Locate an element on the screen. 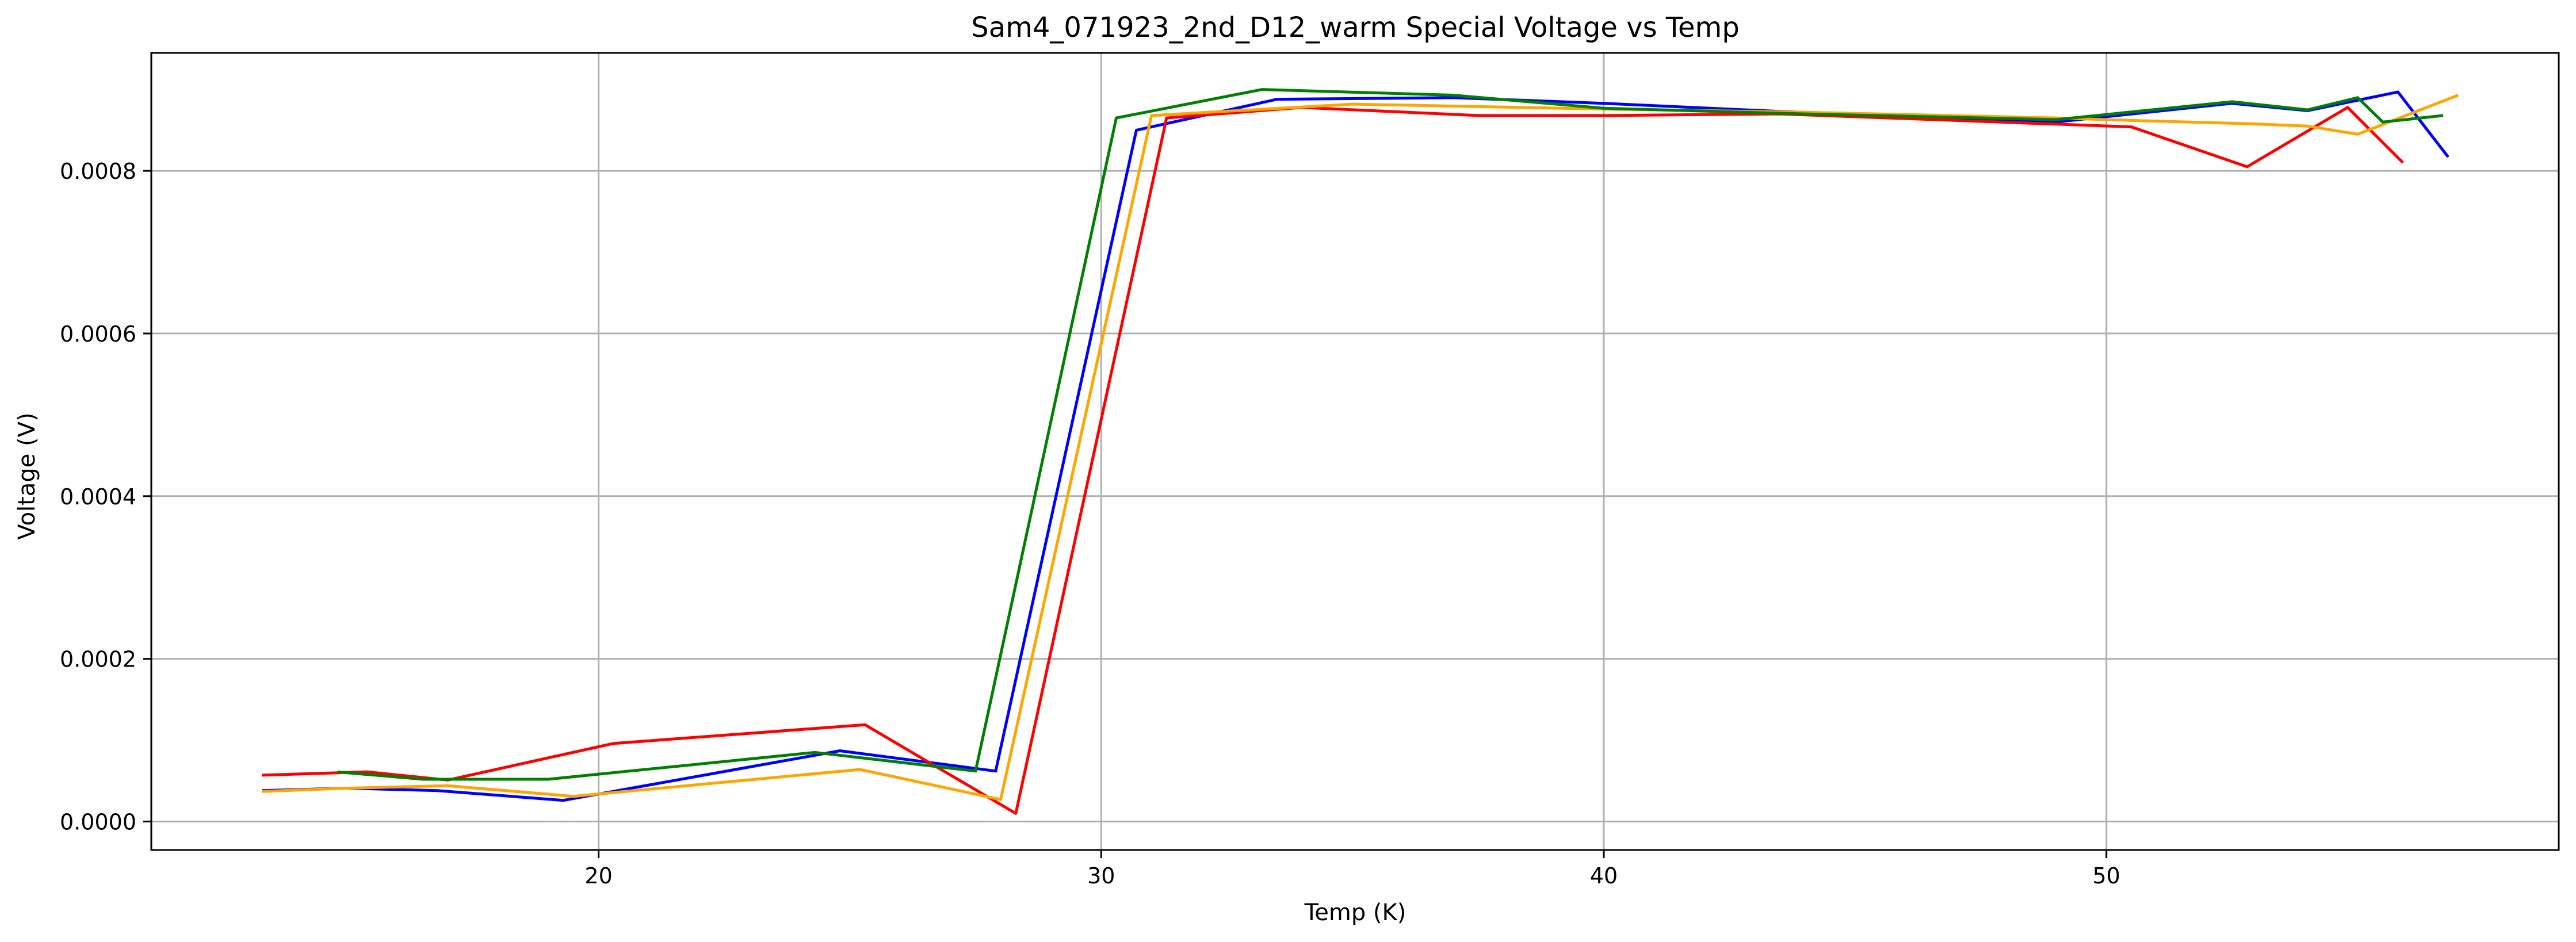 The width and height of the screenshot is (2576, 942). y-axis-label: Voltage (V) is located at coordinates (27, 475).